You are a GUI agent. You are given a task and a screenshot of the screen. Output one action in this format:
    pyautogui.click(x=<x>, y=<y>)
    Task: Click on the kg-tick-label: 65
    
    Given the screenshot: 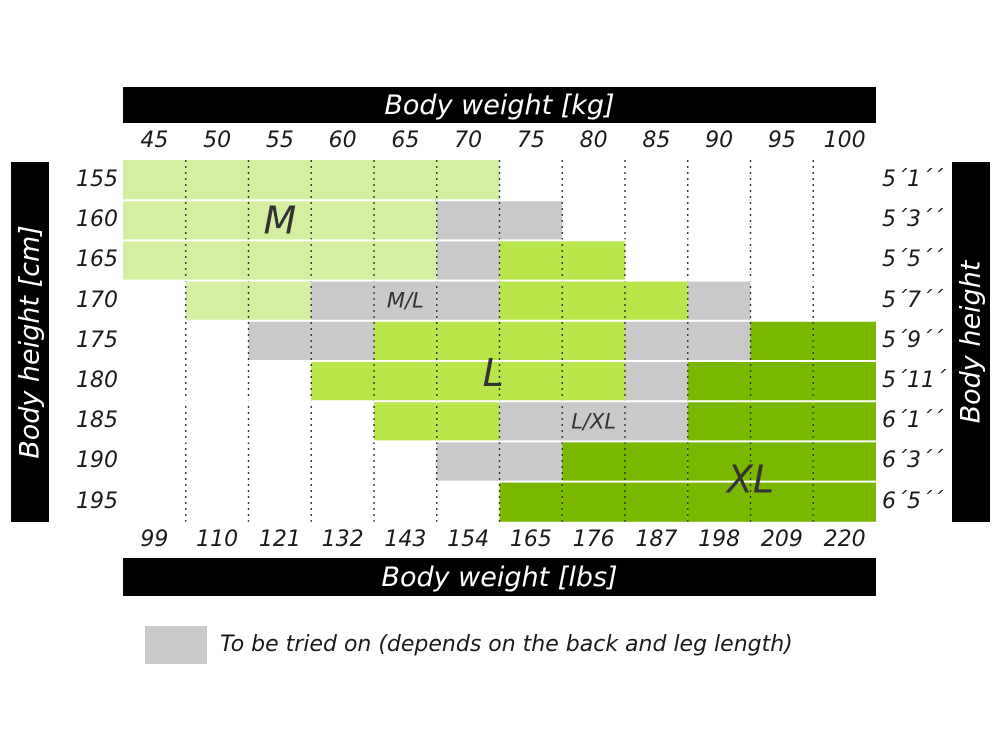 What is the action you would take?
    pyautogui.click(x=405, y=140)
    